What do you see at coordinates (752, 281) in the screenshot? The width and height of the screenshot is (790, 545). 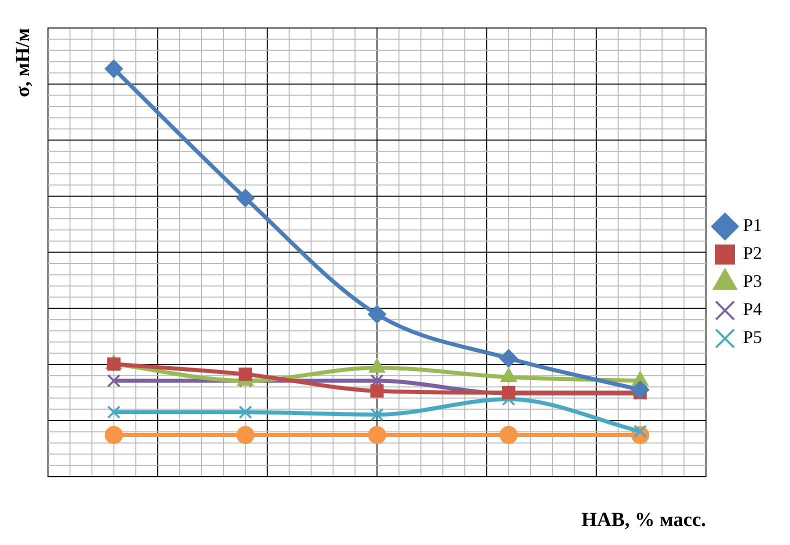 I see `legend-label: P3` at bounding box center [752, 281].